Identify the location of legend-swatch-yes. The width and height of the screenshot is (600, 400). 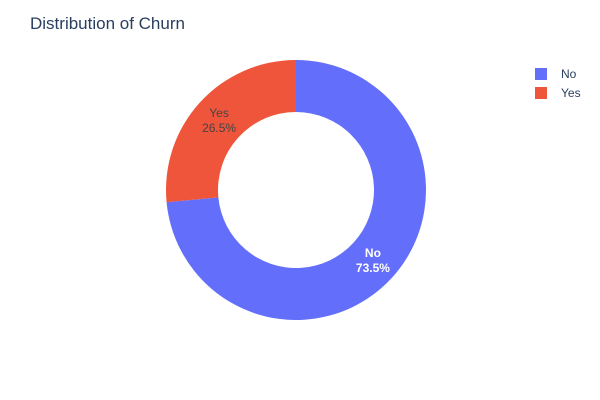
(541, 93).